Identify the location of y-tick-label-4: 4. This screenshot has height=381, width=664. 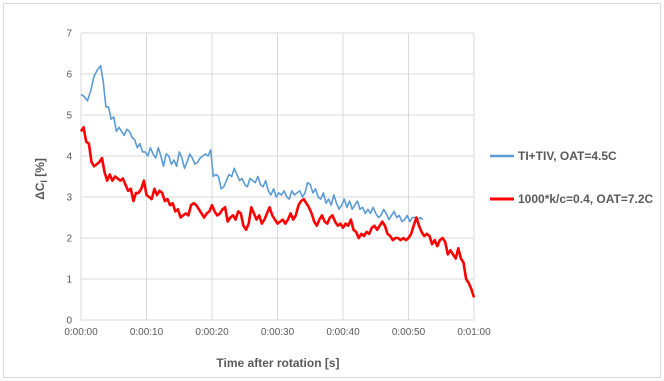
(69, 157).